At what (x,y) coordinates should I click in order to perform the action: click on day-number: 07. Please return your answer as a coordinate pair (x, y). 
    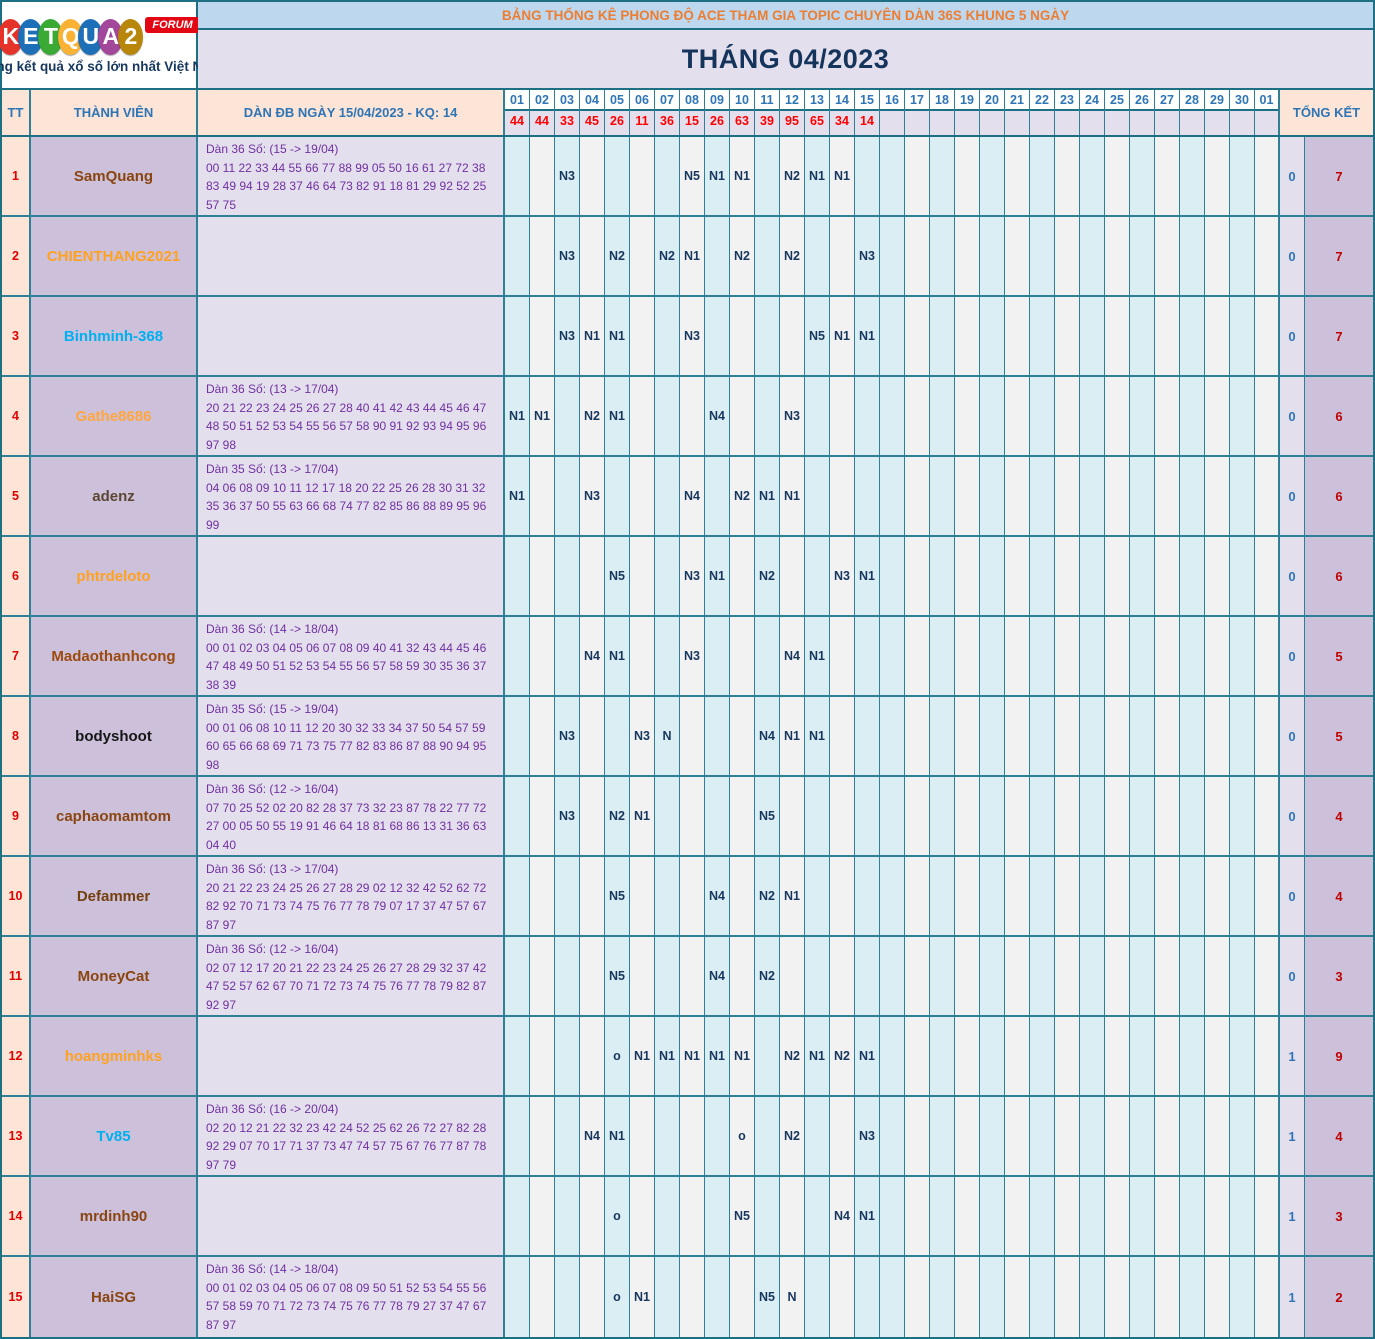
    Looking at the image, I should click on (667, 100).